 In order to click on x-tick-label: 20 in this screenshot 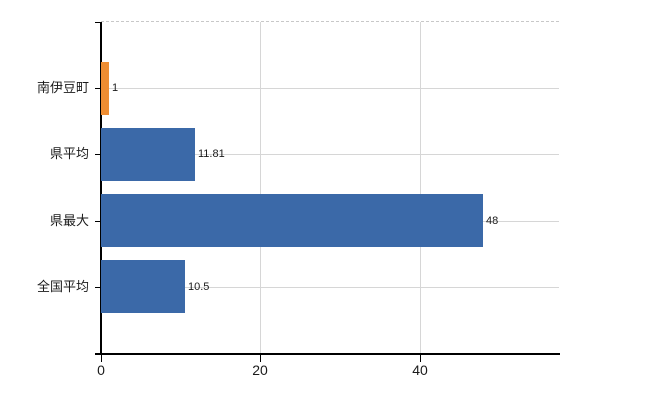, I will do `click(260, 370)`.